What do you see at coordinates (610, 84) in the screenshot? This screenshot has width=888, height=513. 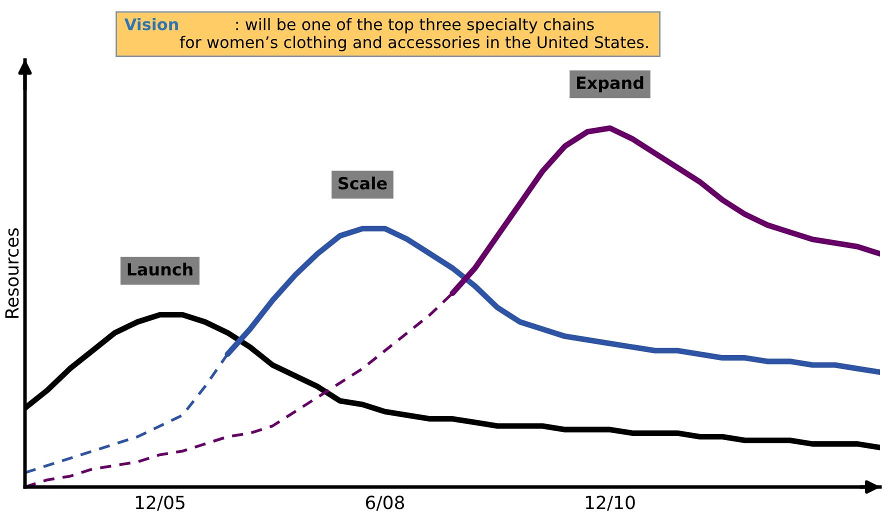 I see `text: Expand` at bounding box center [610, 84].